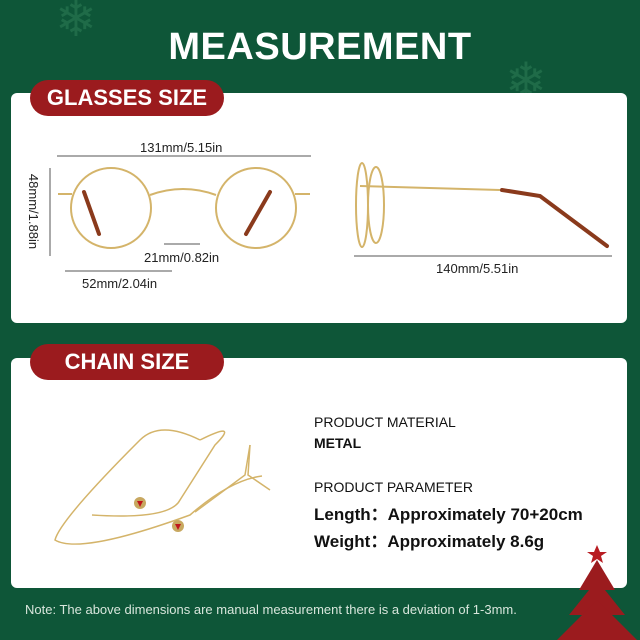 This screenshot has height=640, width=640. What do you see at coordinates (127, 362) in the screenshot?
I see `chain-size-badge: CHAIN SIZE` at bounding box center [127, 362].